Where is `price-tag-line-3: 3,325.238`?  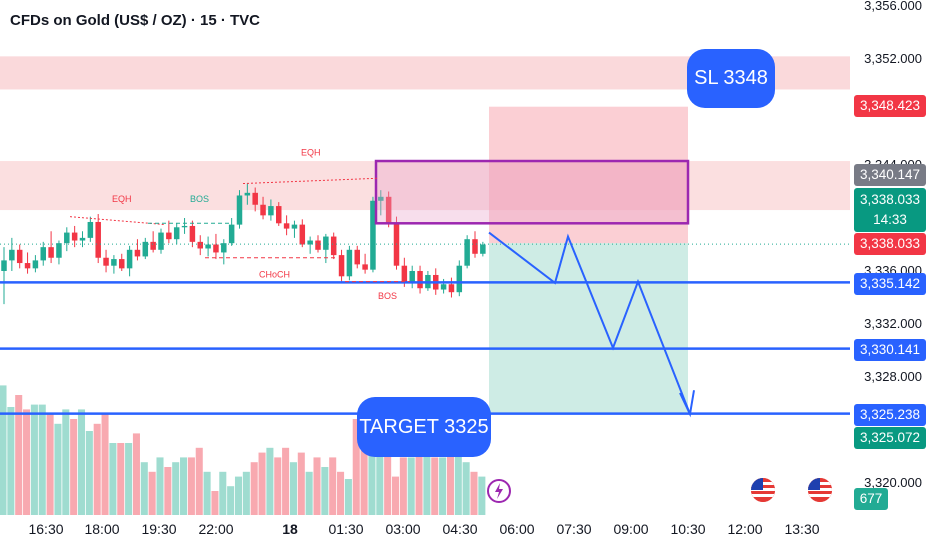
price-tag-line-3: 3,325.238 is located at coordinates (890, 415).